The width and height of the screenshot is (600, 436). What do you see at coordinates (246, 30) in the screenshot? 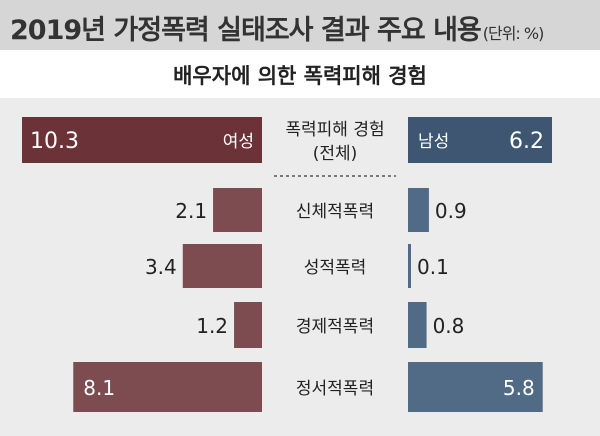
I see `title-text: 2019년 가정폭력 실태조사 결과 주요 내용` at bounding box center [246, 30].